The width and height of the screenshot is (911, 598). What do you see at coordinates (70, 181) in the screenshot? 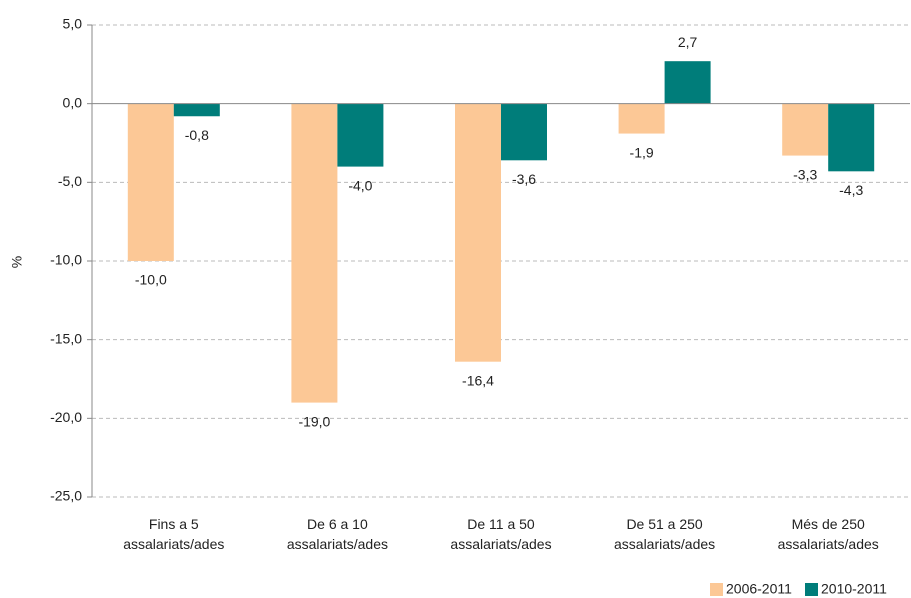
I see `y-tick-label: -5,0` at bounding box center [70, 181].